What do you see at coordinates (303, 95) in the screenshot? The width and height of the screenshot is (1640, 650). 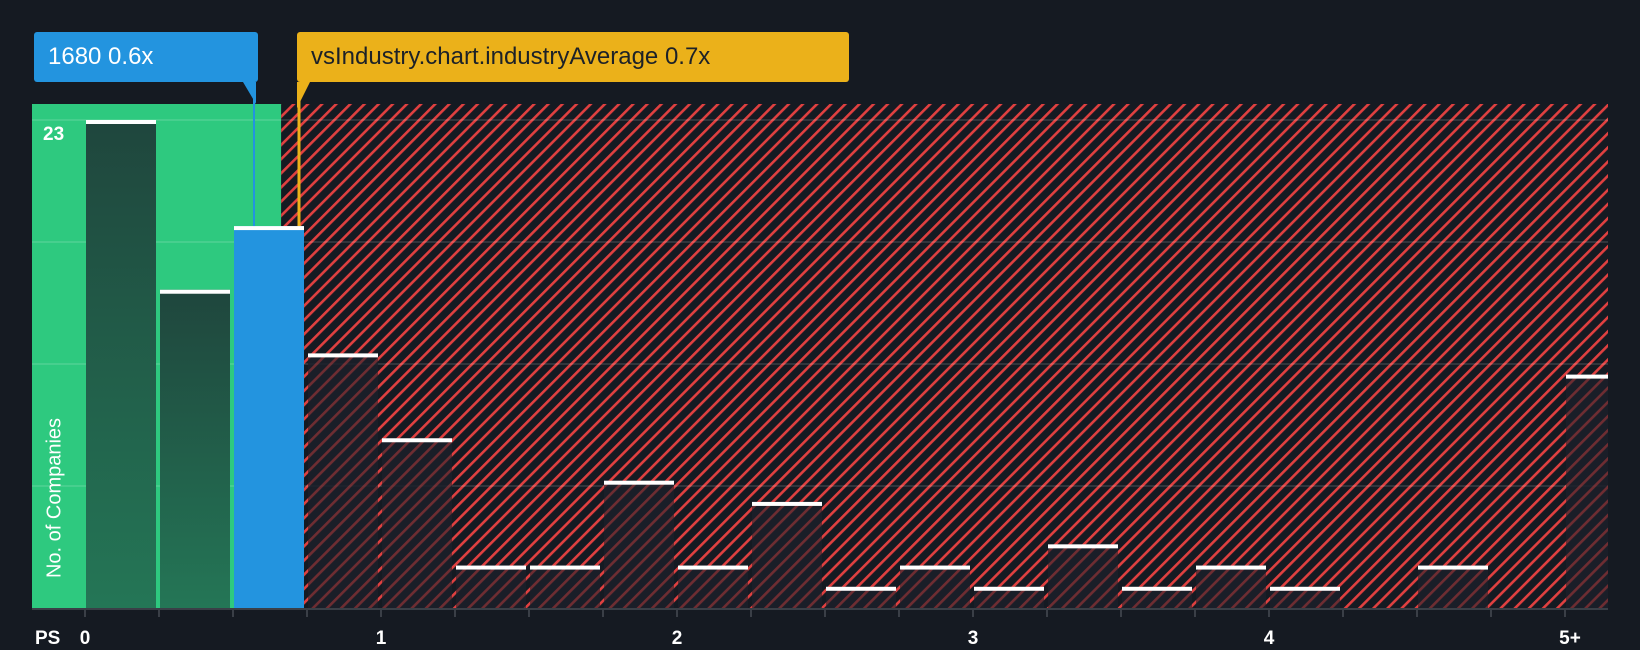 I see `industry-callout-pointer` at bounding box center [303, 95].